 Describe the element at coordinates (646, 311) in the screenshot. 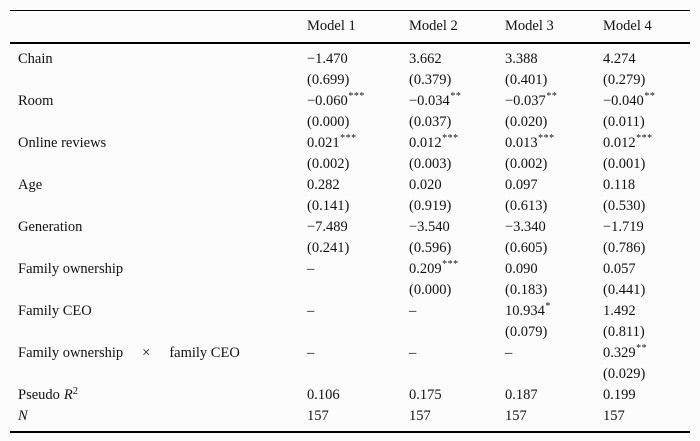

I see `coefficient-value: 1.492` at that location.